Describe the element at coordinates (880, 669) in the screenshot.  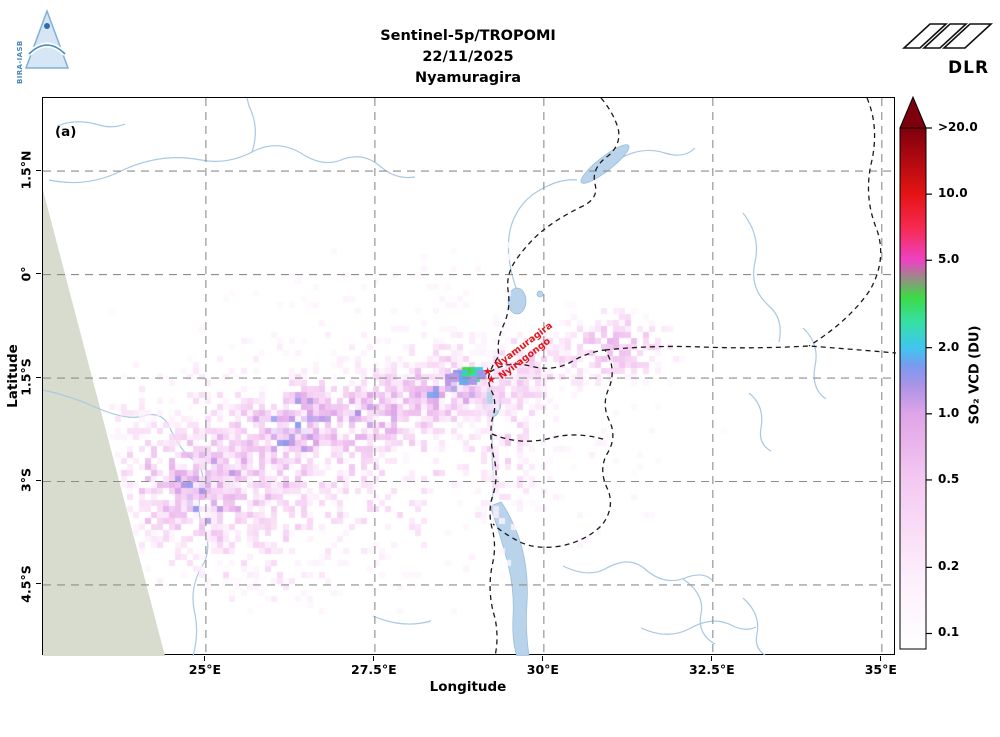
I see `x-tick-label: 35°E` at that location.